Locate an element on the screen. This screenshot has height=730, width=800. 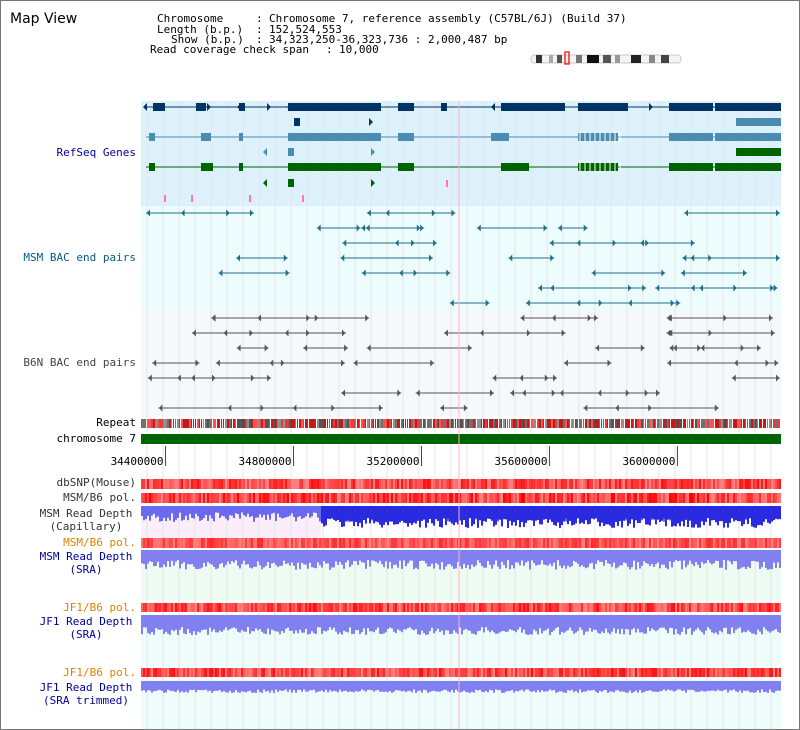
msm-bac-track is located at coordinates (463, 258).